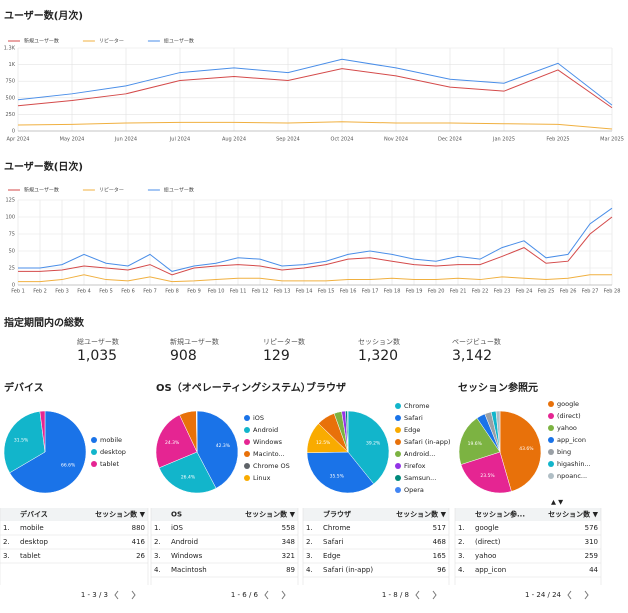  Describe the element at coordinates (414, 292) in the screenshot. I see `x-tick-label: Feb 19` at that location.